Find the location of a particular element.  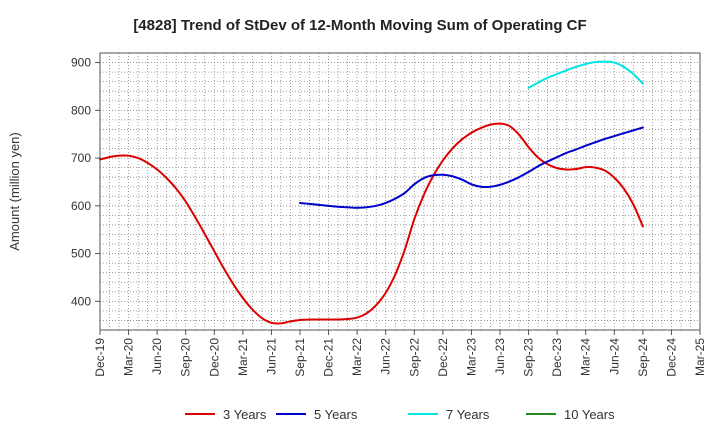

x-tick-label: Jun-22 is located at coordinates (386, 356).